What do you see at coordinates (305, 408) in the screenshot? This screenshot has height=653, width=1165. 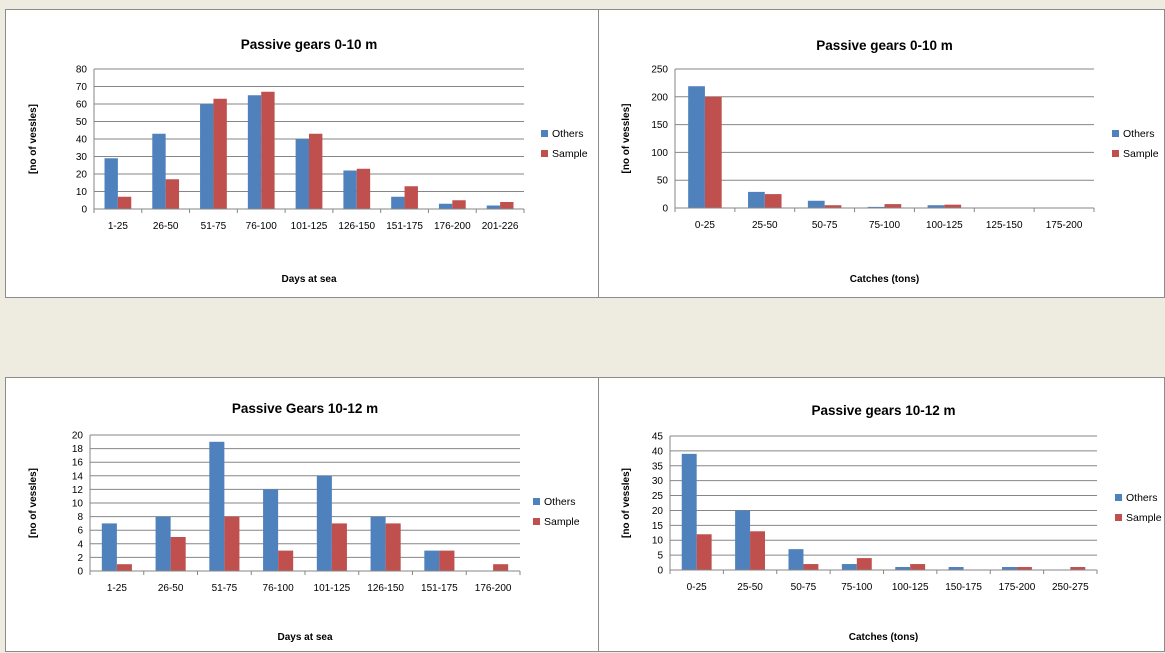 I see `chart-title: Passive Gears 10-12 m` at bounding box center [305, 408].